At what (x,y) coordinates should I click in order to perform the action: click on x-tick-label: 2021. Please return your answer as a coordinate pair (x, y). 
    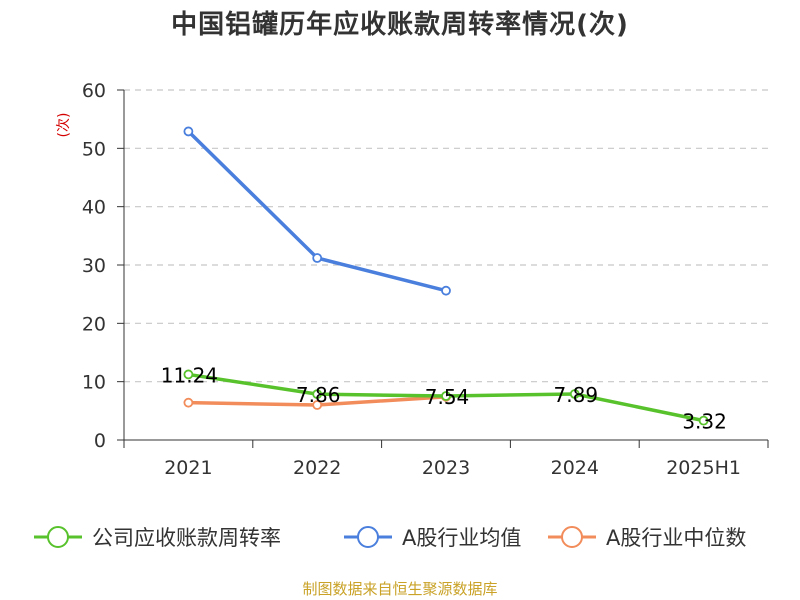
    Looking at the image, I should click on (188, 468).